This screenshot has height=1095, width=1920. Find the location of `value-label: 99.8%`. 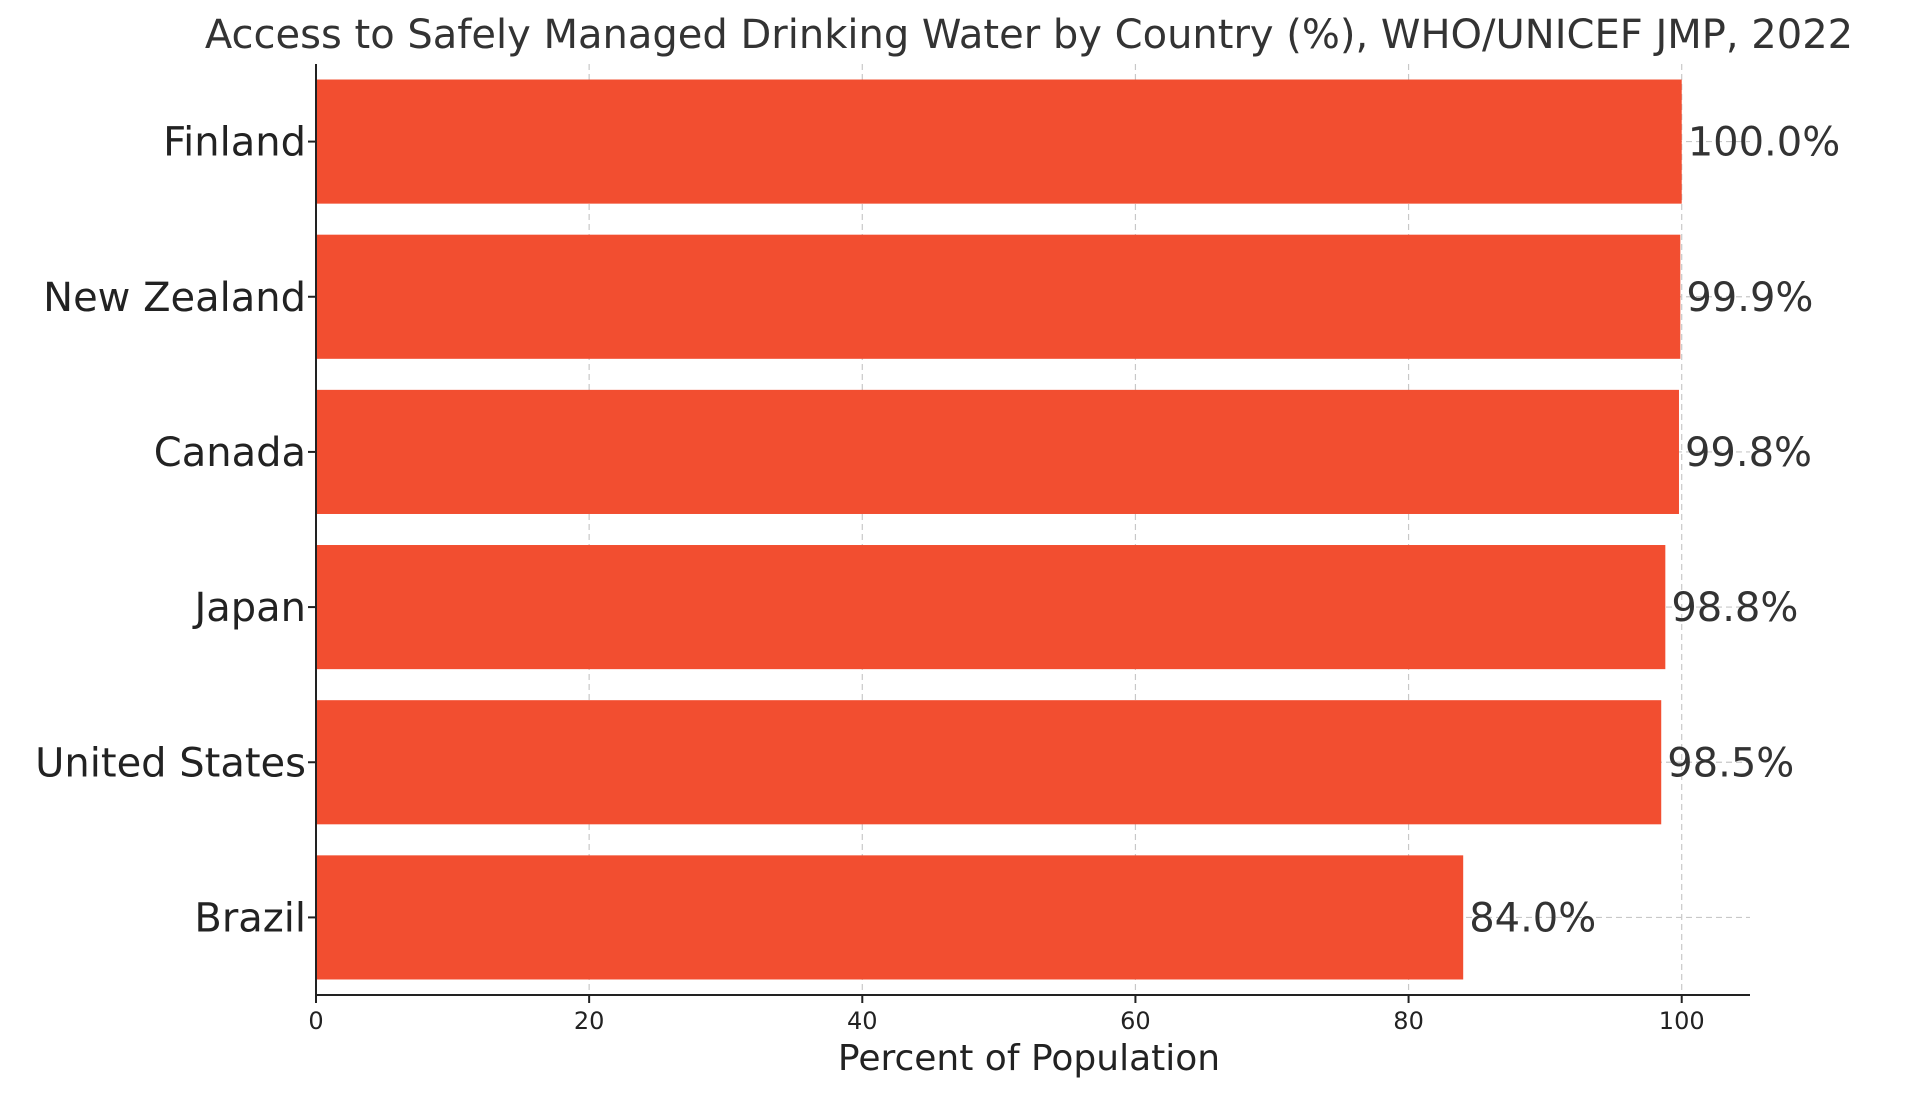

value-label: 99.8% is located at coordinates (1748, 453).